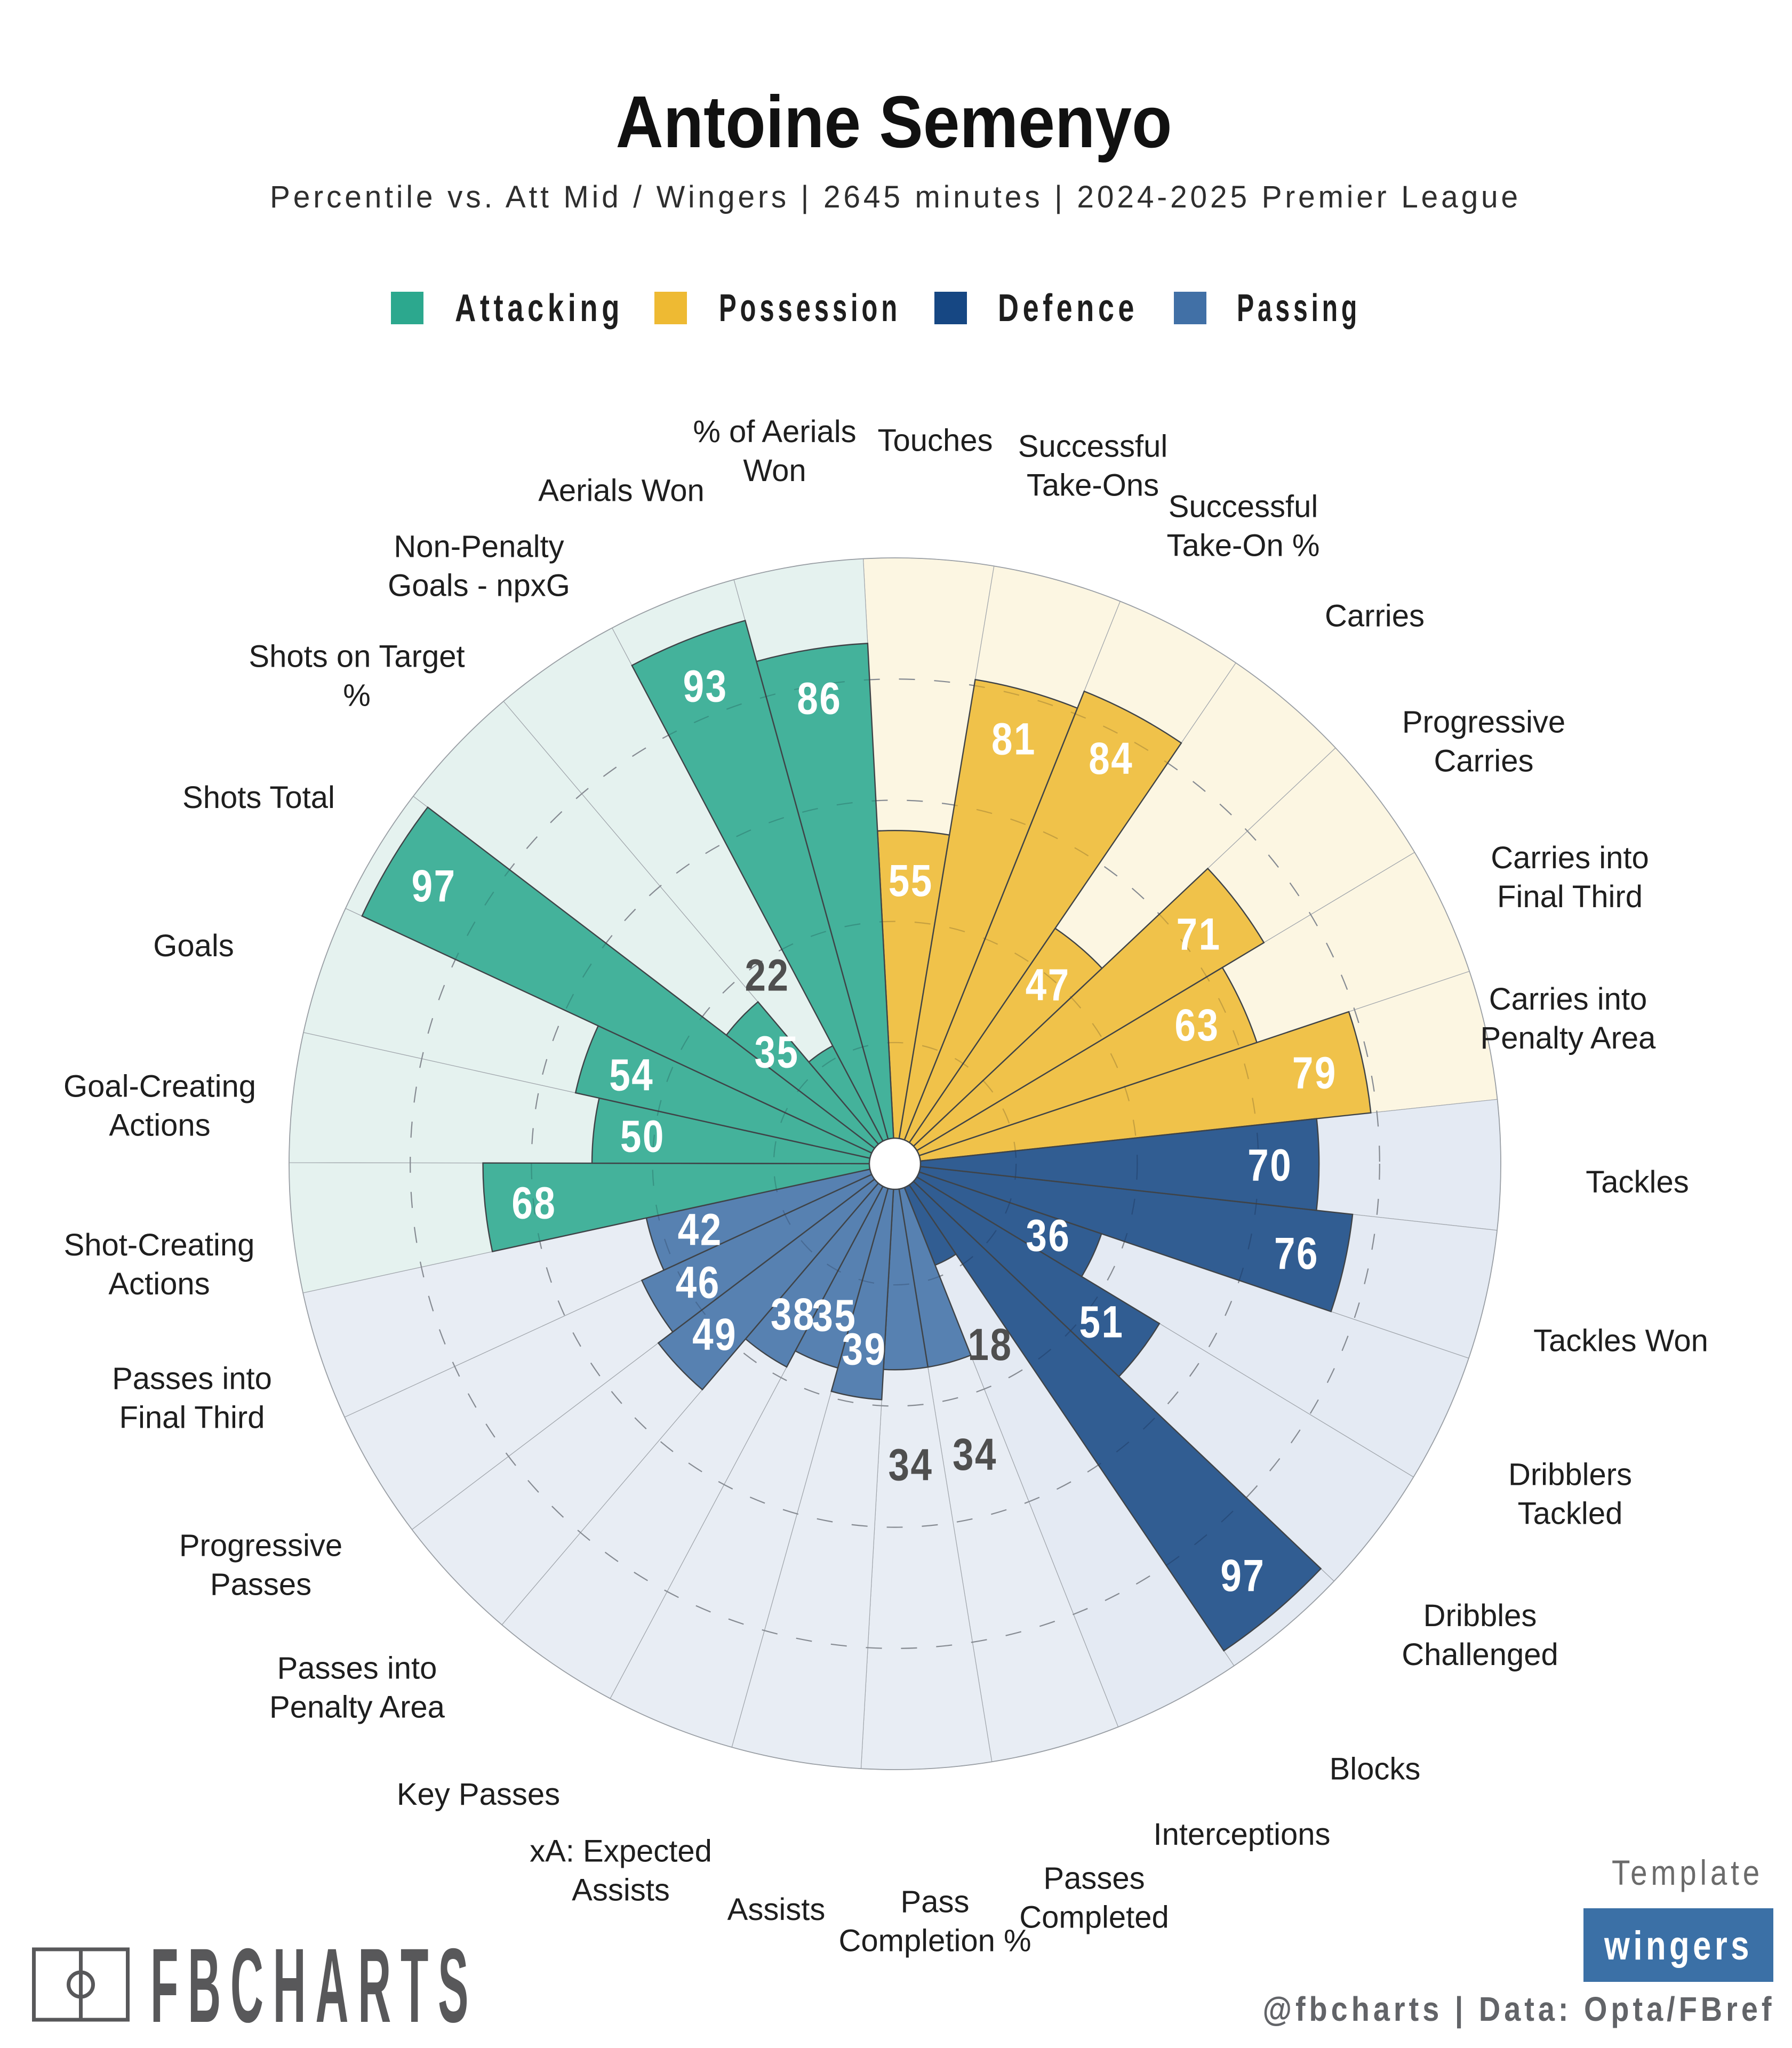 The height and width of the screenshot is (2048, 1792). Describe the element at coordinates (1687, 1872) in the screenshot. I see `svg-text: Template` at that location.